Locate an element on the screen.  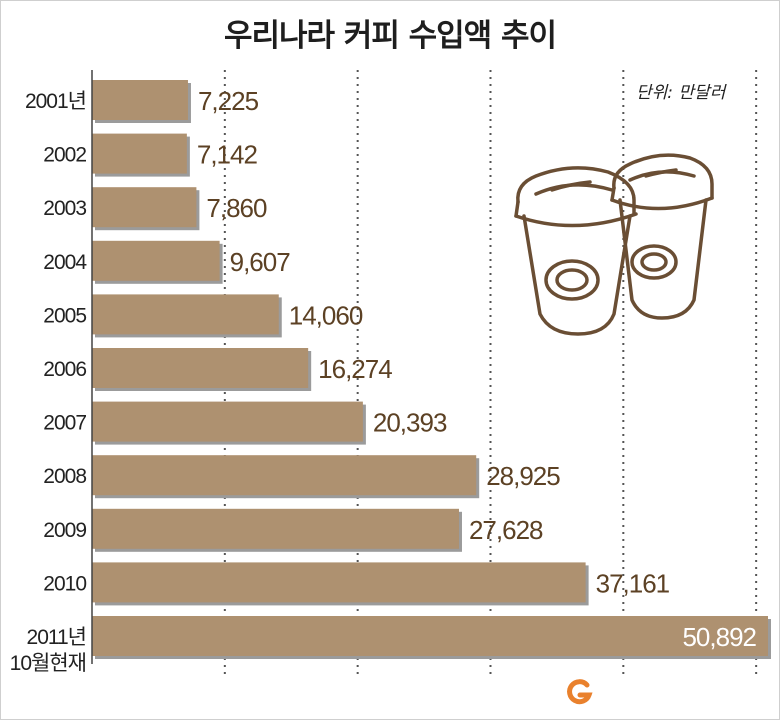
category-label: 2005 is located at coordinates (64, 315).